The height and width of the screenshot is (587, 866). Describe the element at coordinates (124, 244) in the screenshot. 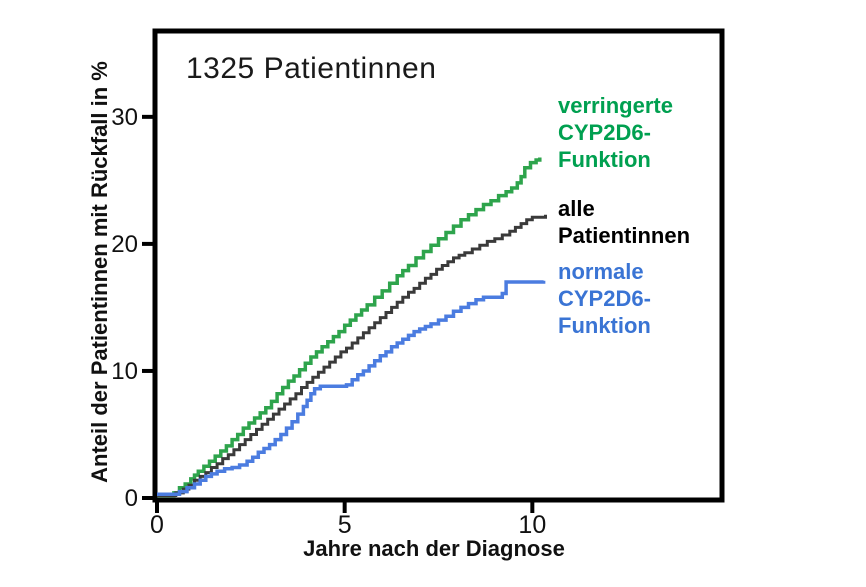

I see `y-tick-label: 20` at that location.